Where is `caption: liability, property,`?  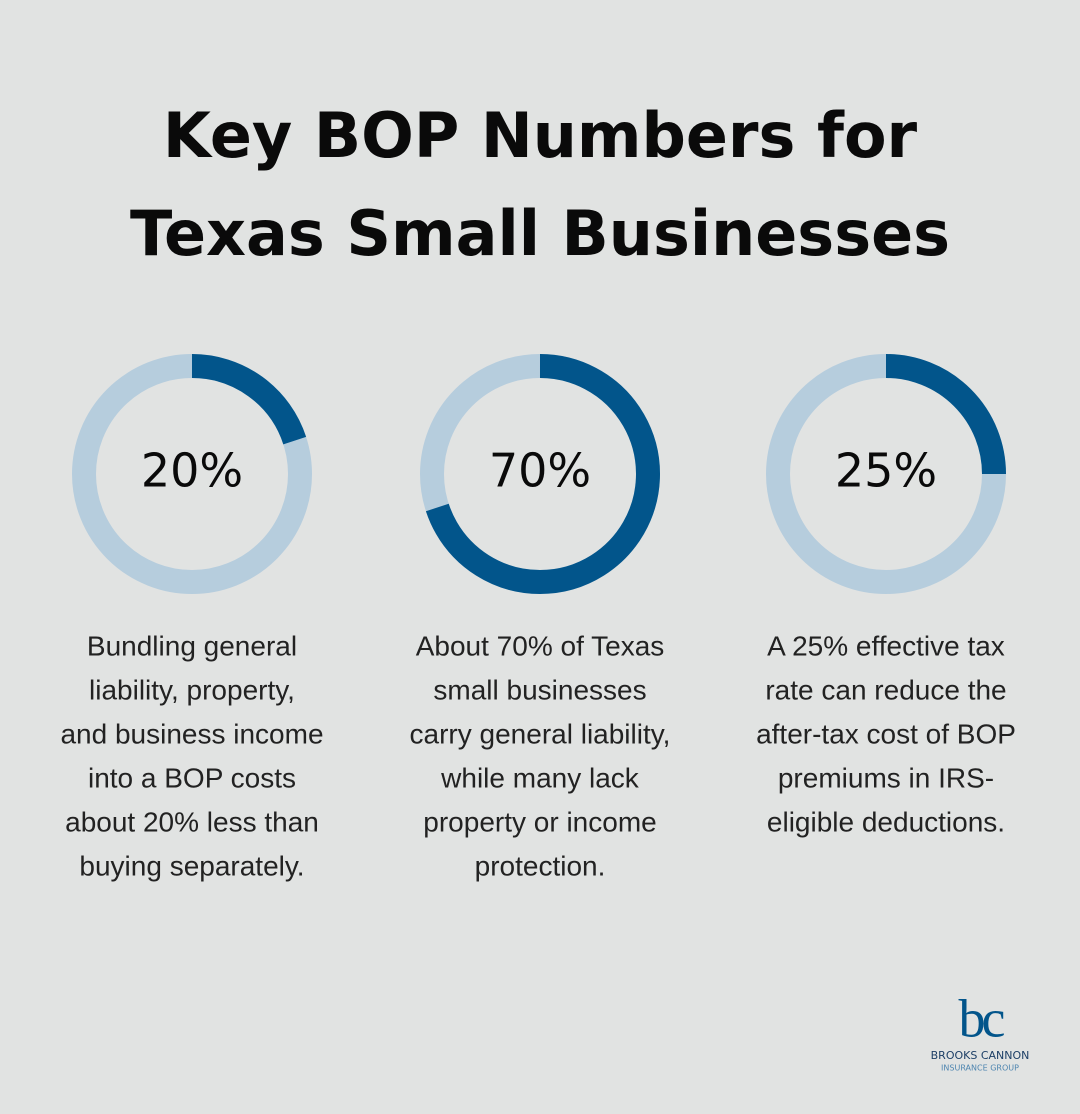 caption: liability, property, is located at coordinates (192, 689).